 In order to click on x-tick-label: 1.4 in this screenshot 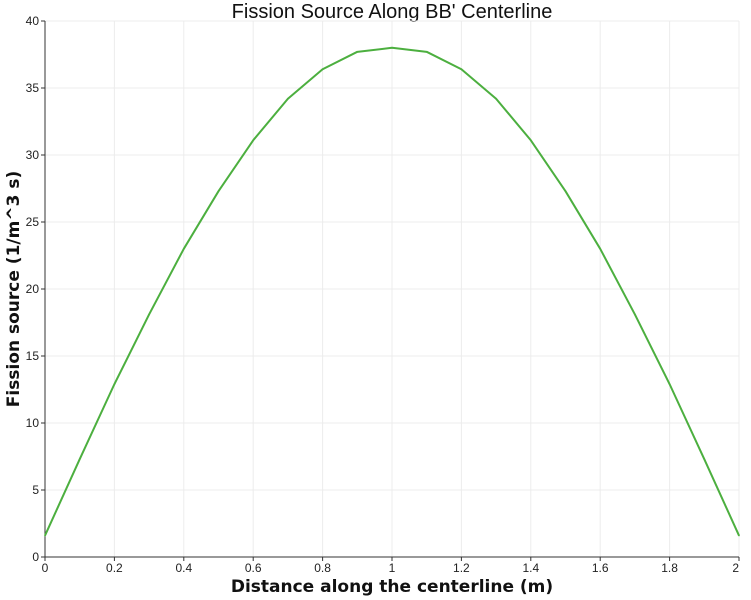, I will do `click(530, 568)`.